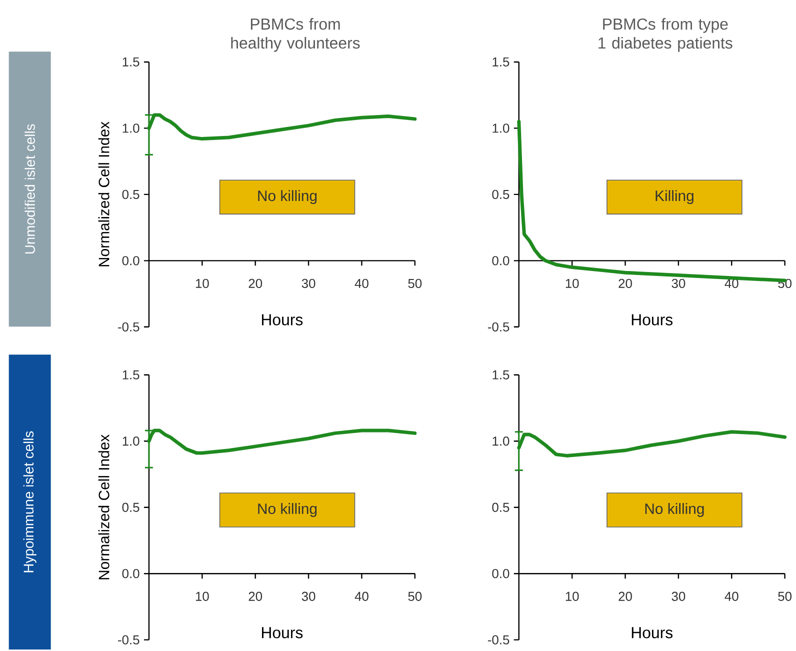  I want to click on text: Hypoimmune islet cells, so click(29, 501).